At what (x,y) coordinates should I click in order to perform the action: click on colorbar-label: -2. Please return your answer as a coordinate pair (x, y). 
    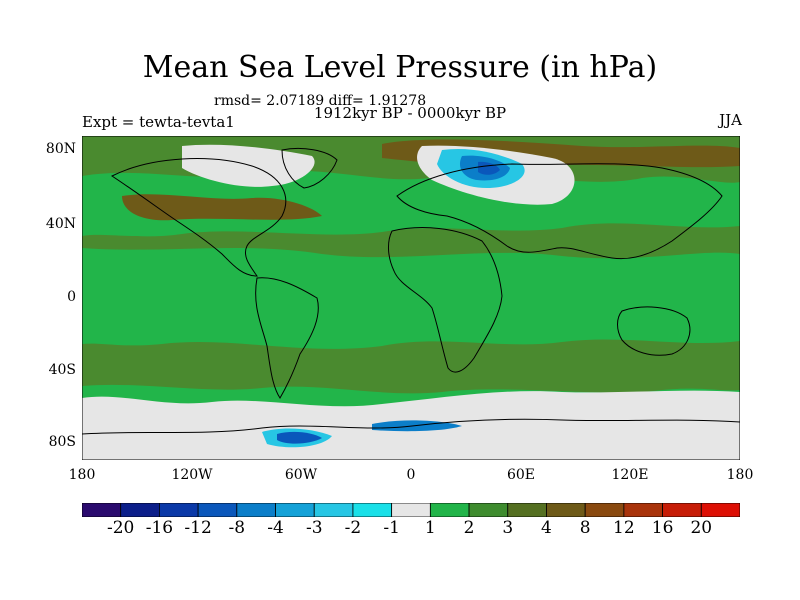
    Looking at the image, I should click on (353, 528).